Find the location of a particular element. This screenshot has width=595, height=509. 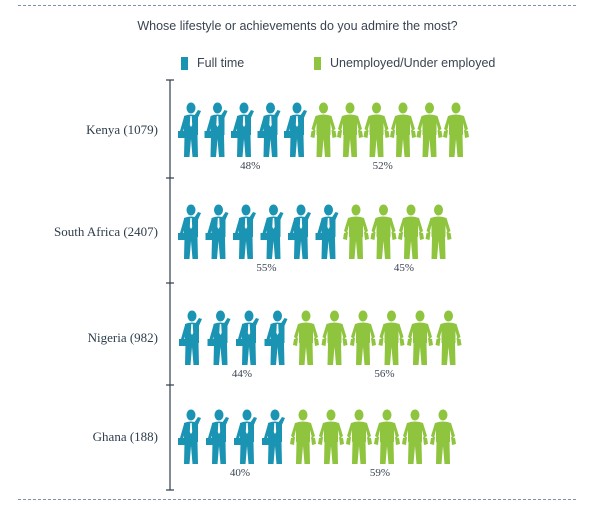

legend-item-unemployed: Unemployed/Under employed is located at coordinates (404, 63).